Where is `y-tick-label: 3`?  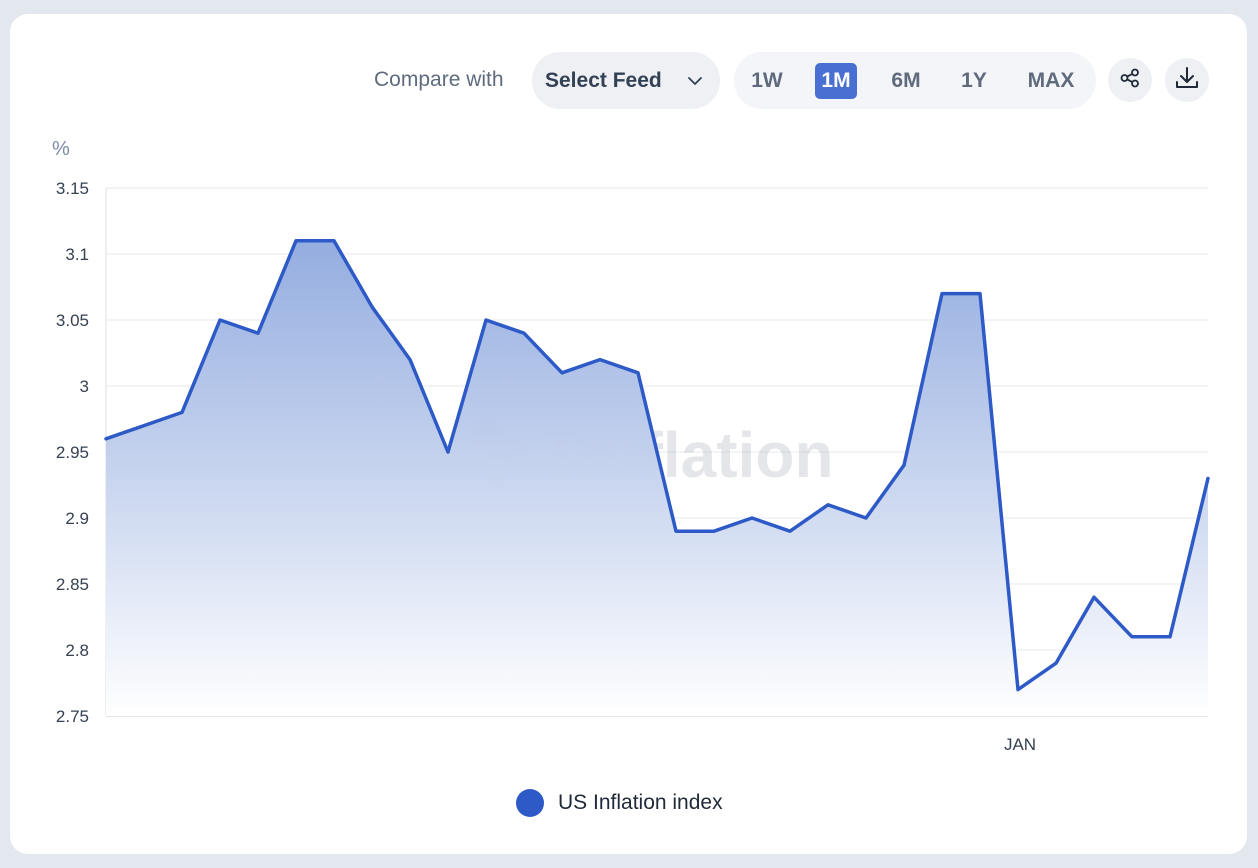
y-tick-label: 3 is located at coordinates (84, 386).